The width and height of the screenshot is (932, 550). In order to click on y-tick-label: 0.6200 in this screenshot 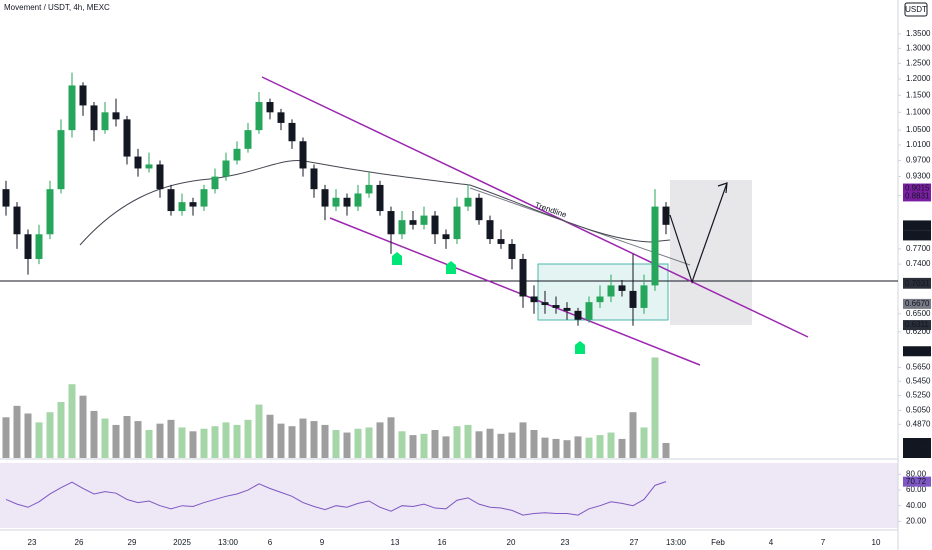, I will do `click(918, 331)`.